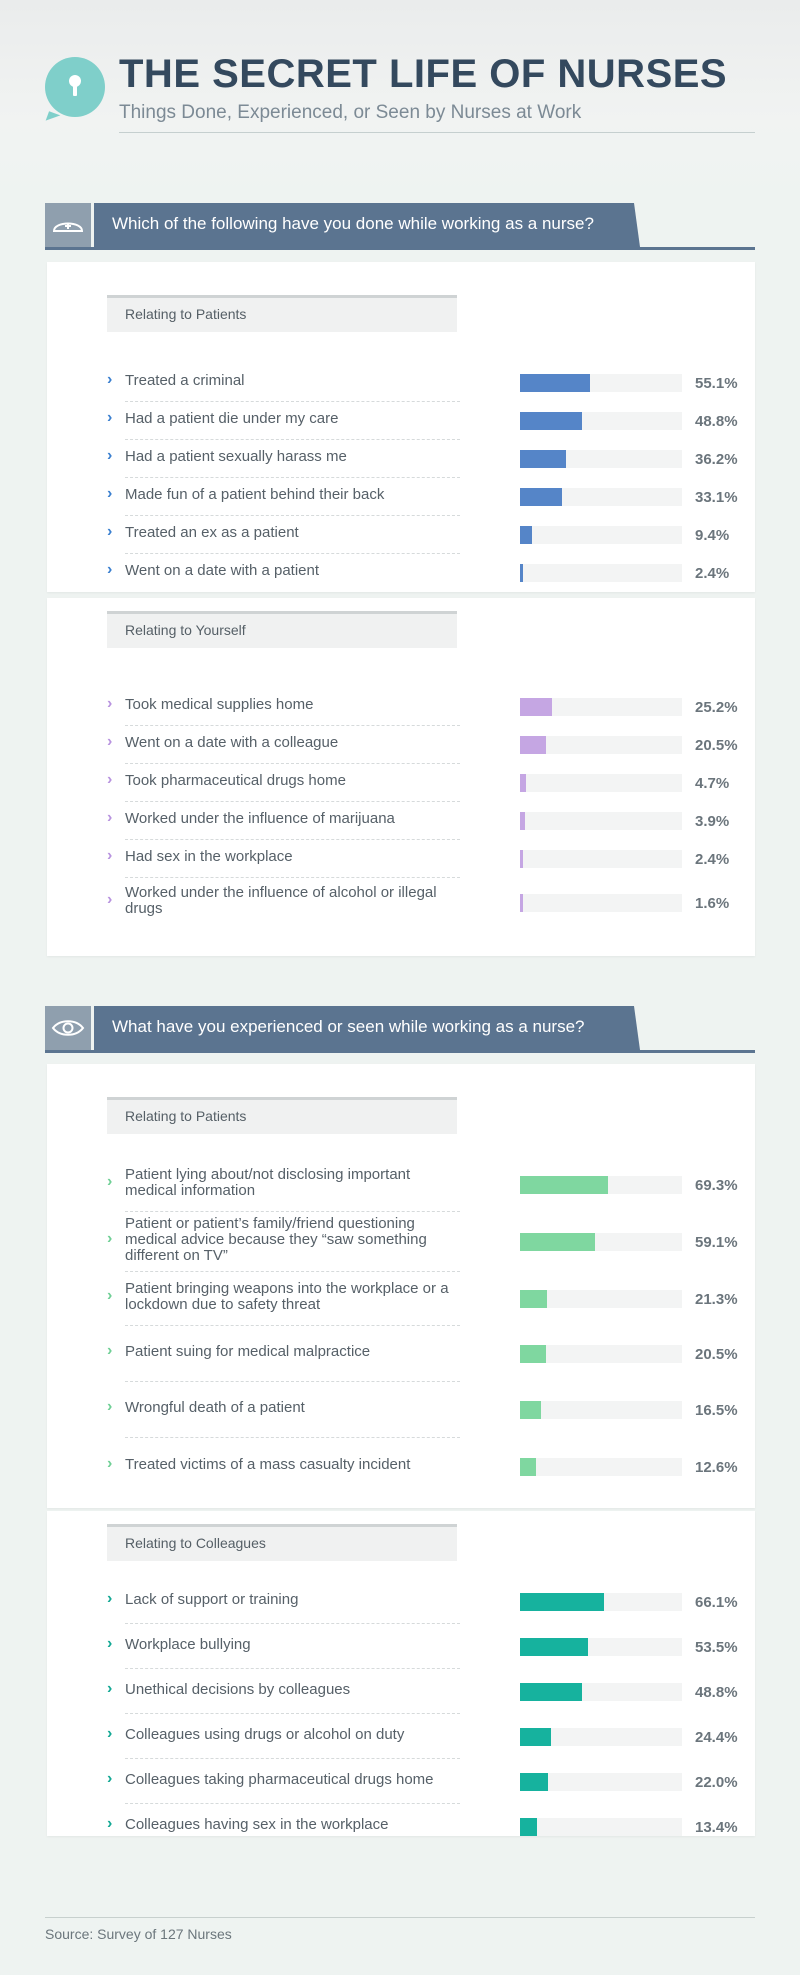 This screenshot has height=1975, width=800. What do you see at coordinates (422, 383) in the screenshot?
I see `chart-row: › Treated a criminal 55.1%` at bounding box center [422, 383].